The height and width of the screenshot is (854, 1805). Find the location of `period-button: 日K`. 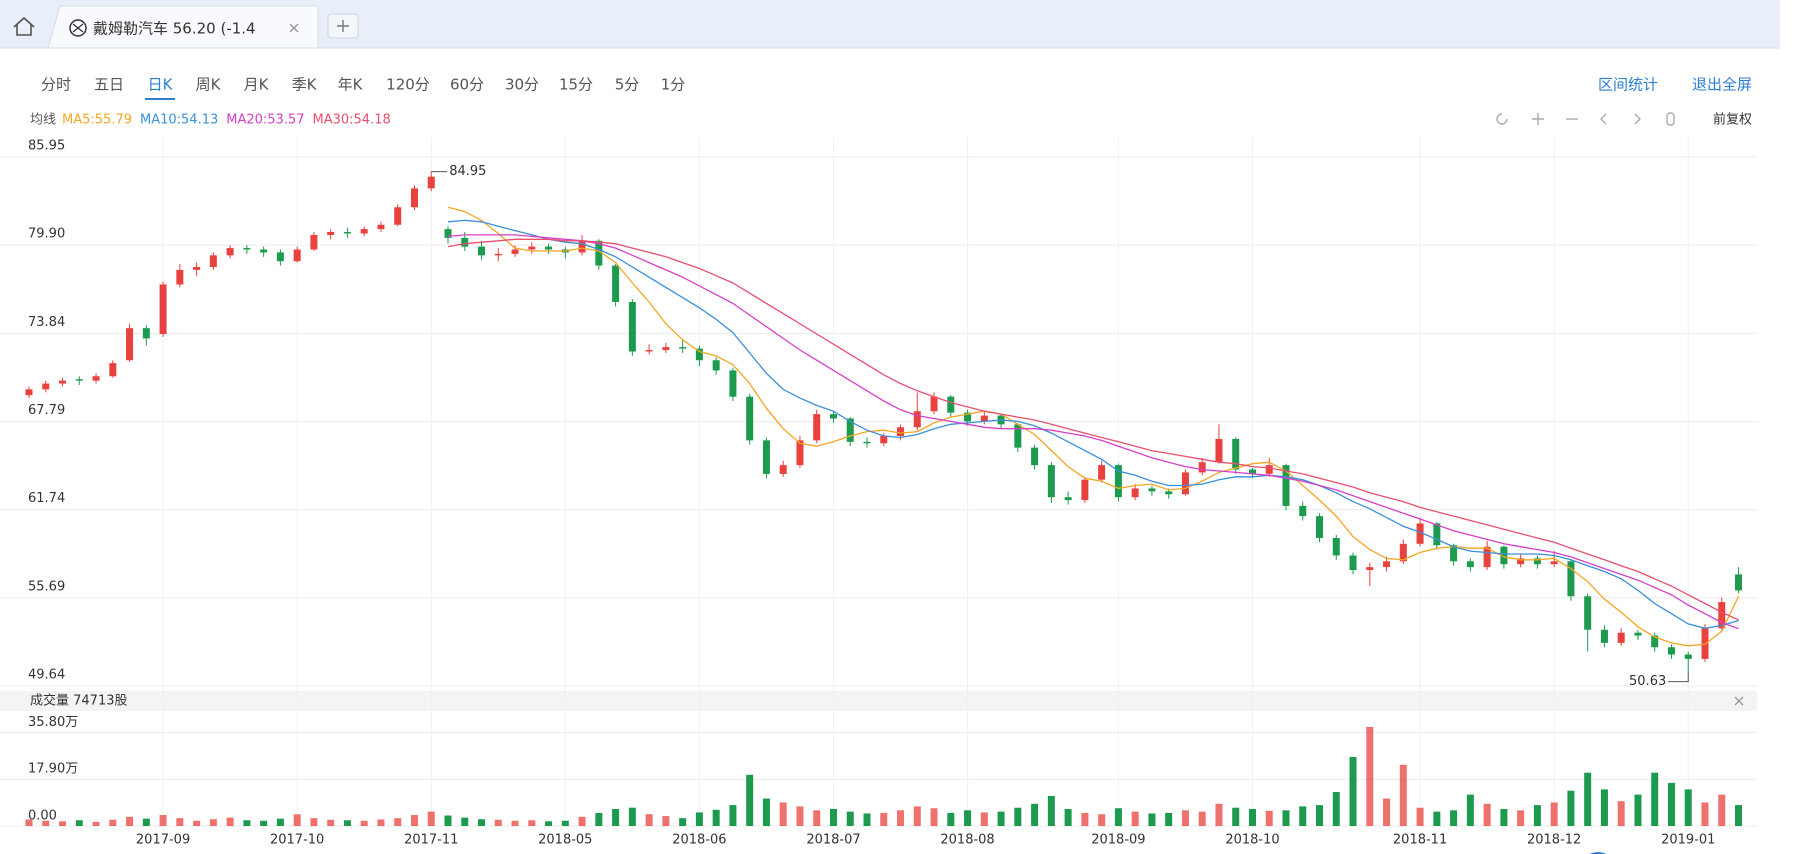

period-button: 日K is located at coordinates (161, 85).